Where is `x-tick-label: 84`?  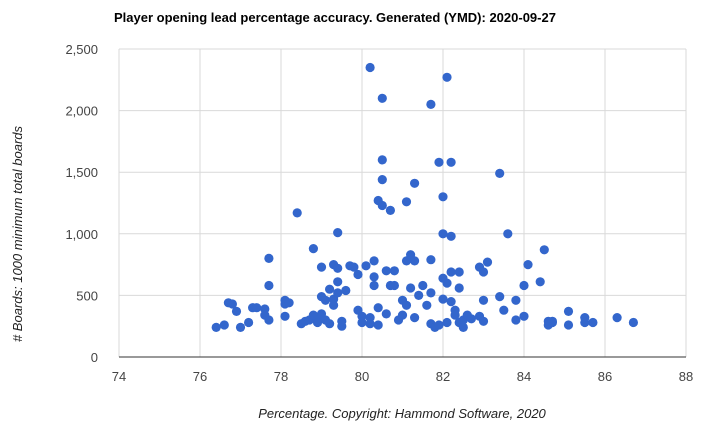 x-tick-label: 84 is located at coordinates (524, 376).